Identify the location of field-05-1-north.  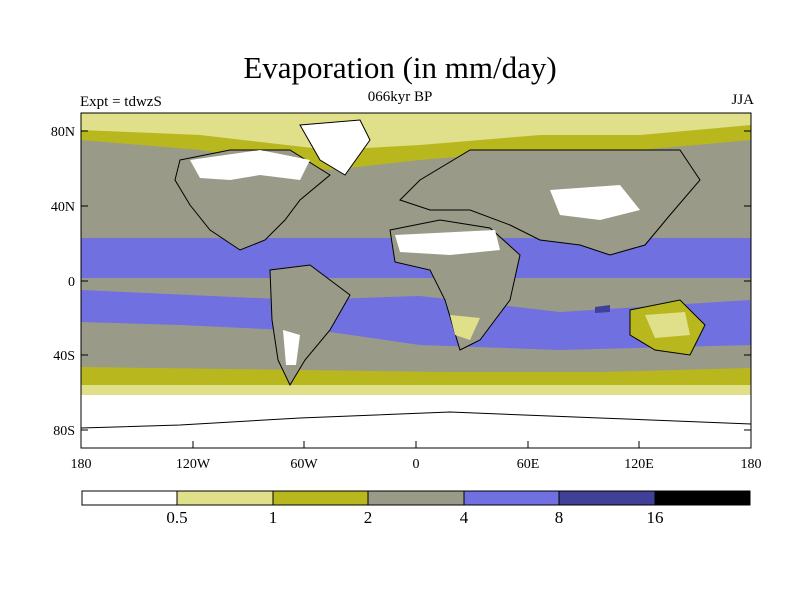
(416, 131).